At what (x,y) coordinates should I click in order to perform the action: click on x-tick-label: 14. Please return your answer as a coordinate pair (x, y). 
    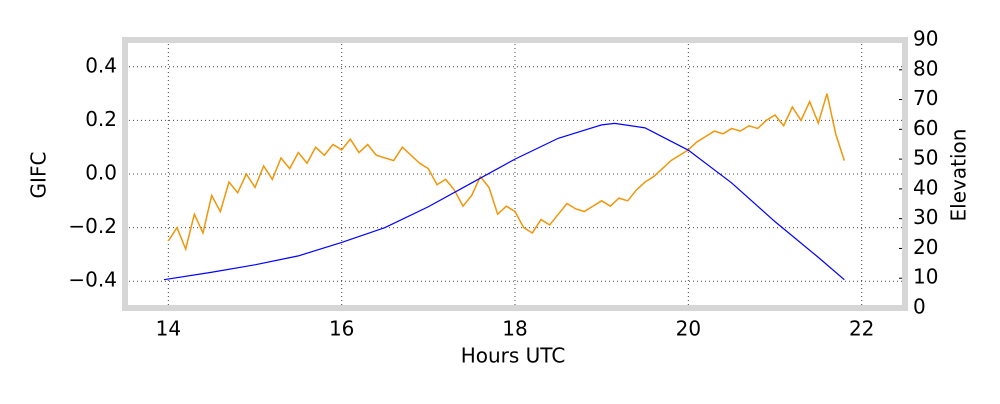
    Looking at the image, I should click on (168, 329).